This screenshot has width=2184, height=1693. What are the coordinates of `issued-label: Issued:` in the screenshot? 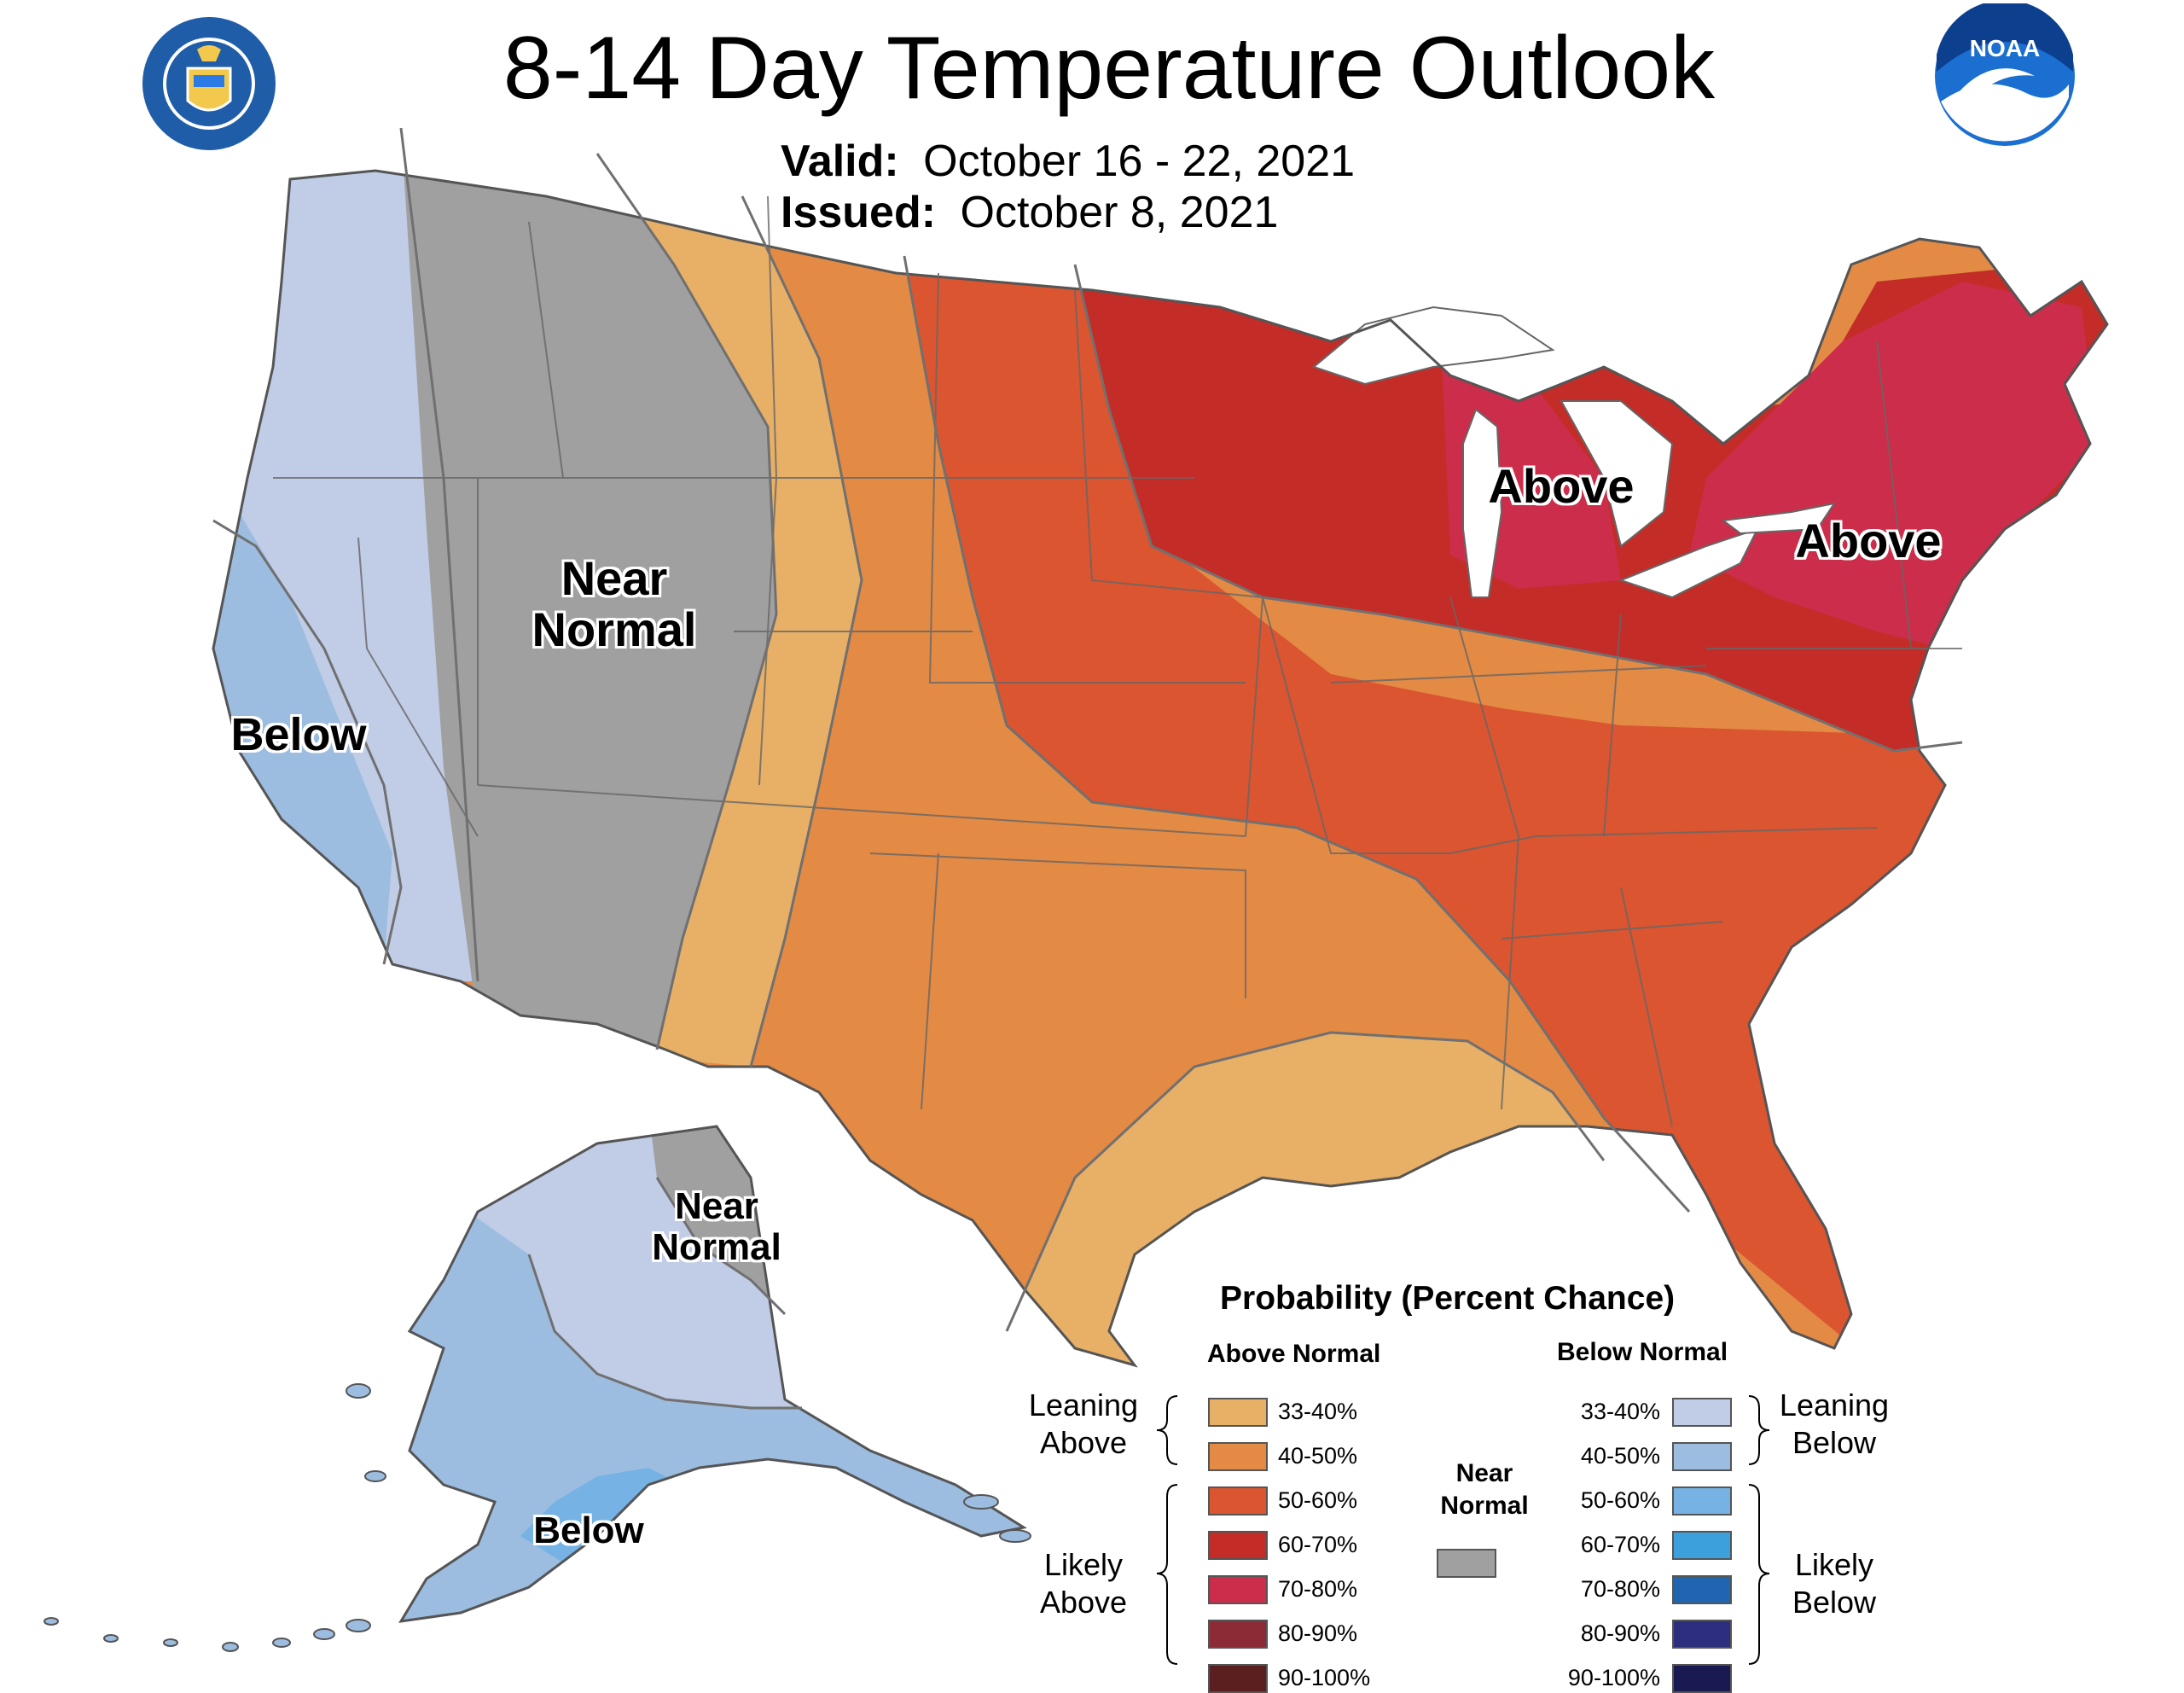 It's located at (859, 212).